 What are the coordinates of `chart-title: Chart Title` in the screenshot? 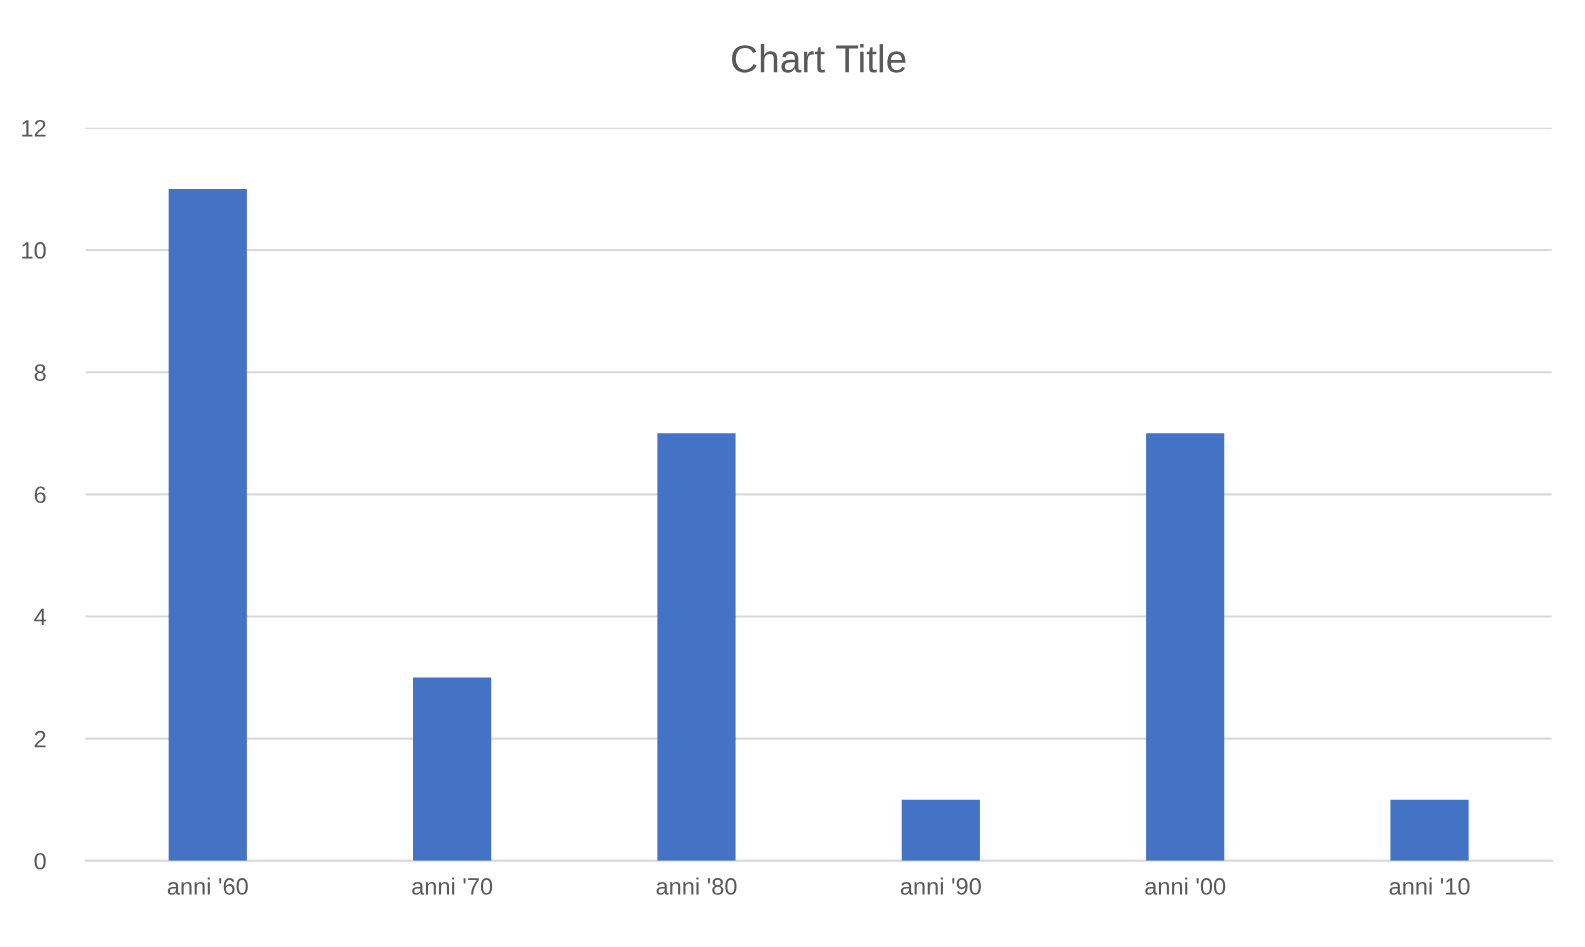 It's located at (819, 58).